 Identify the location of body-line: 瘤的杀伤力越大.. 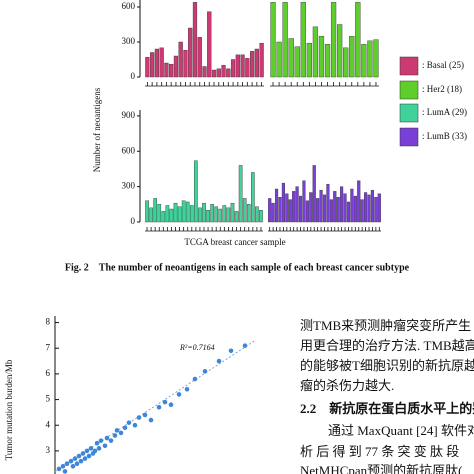
(347, 385).